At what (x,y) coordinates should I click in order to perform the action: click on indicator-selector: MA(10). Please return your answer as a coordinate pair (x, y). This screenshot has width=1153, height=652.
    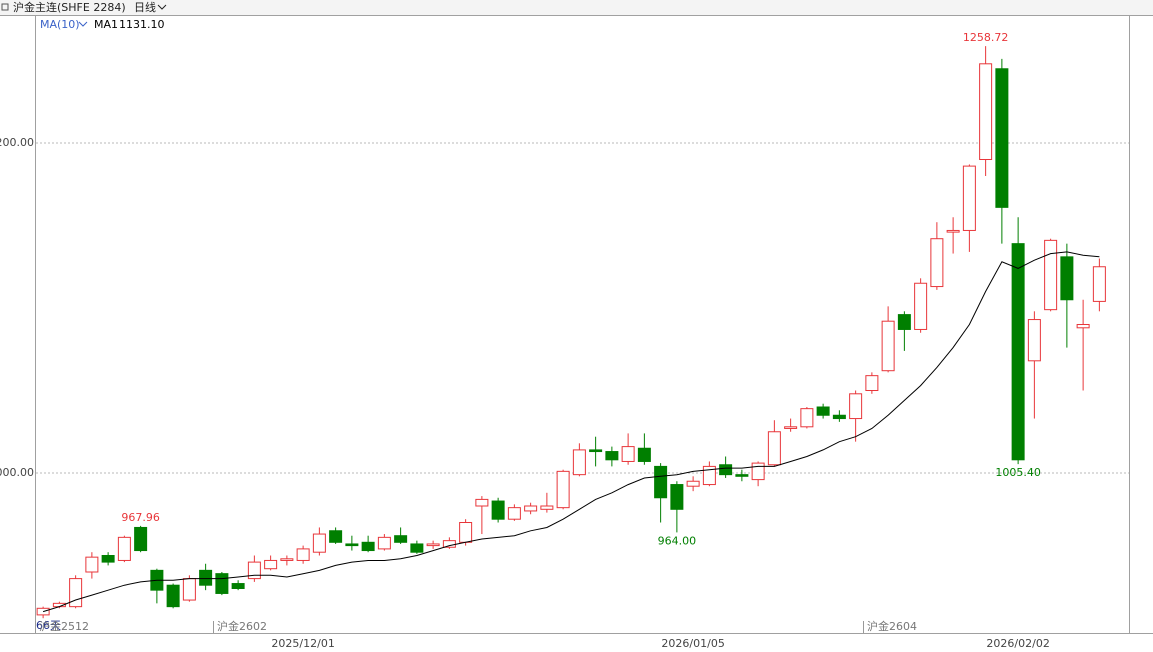
    Looking at the image, I should click on (60, 24).